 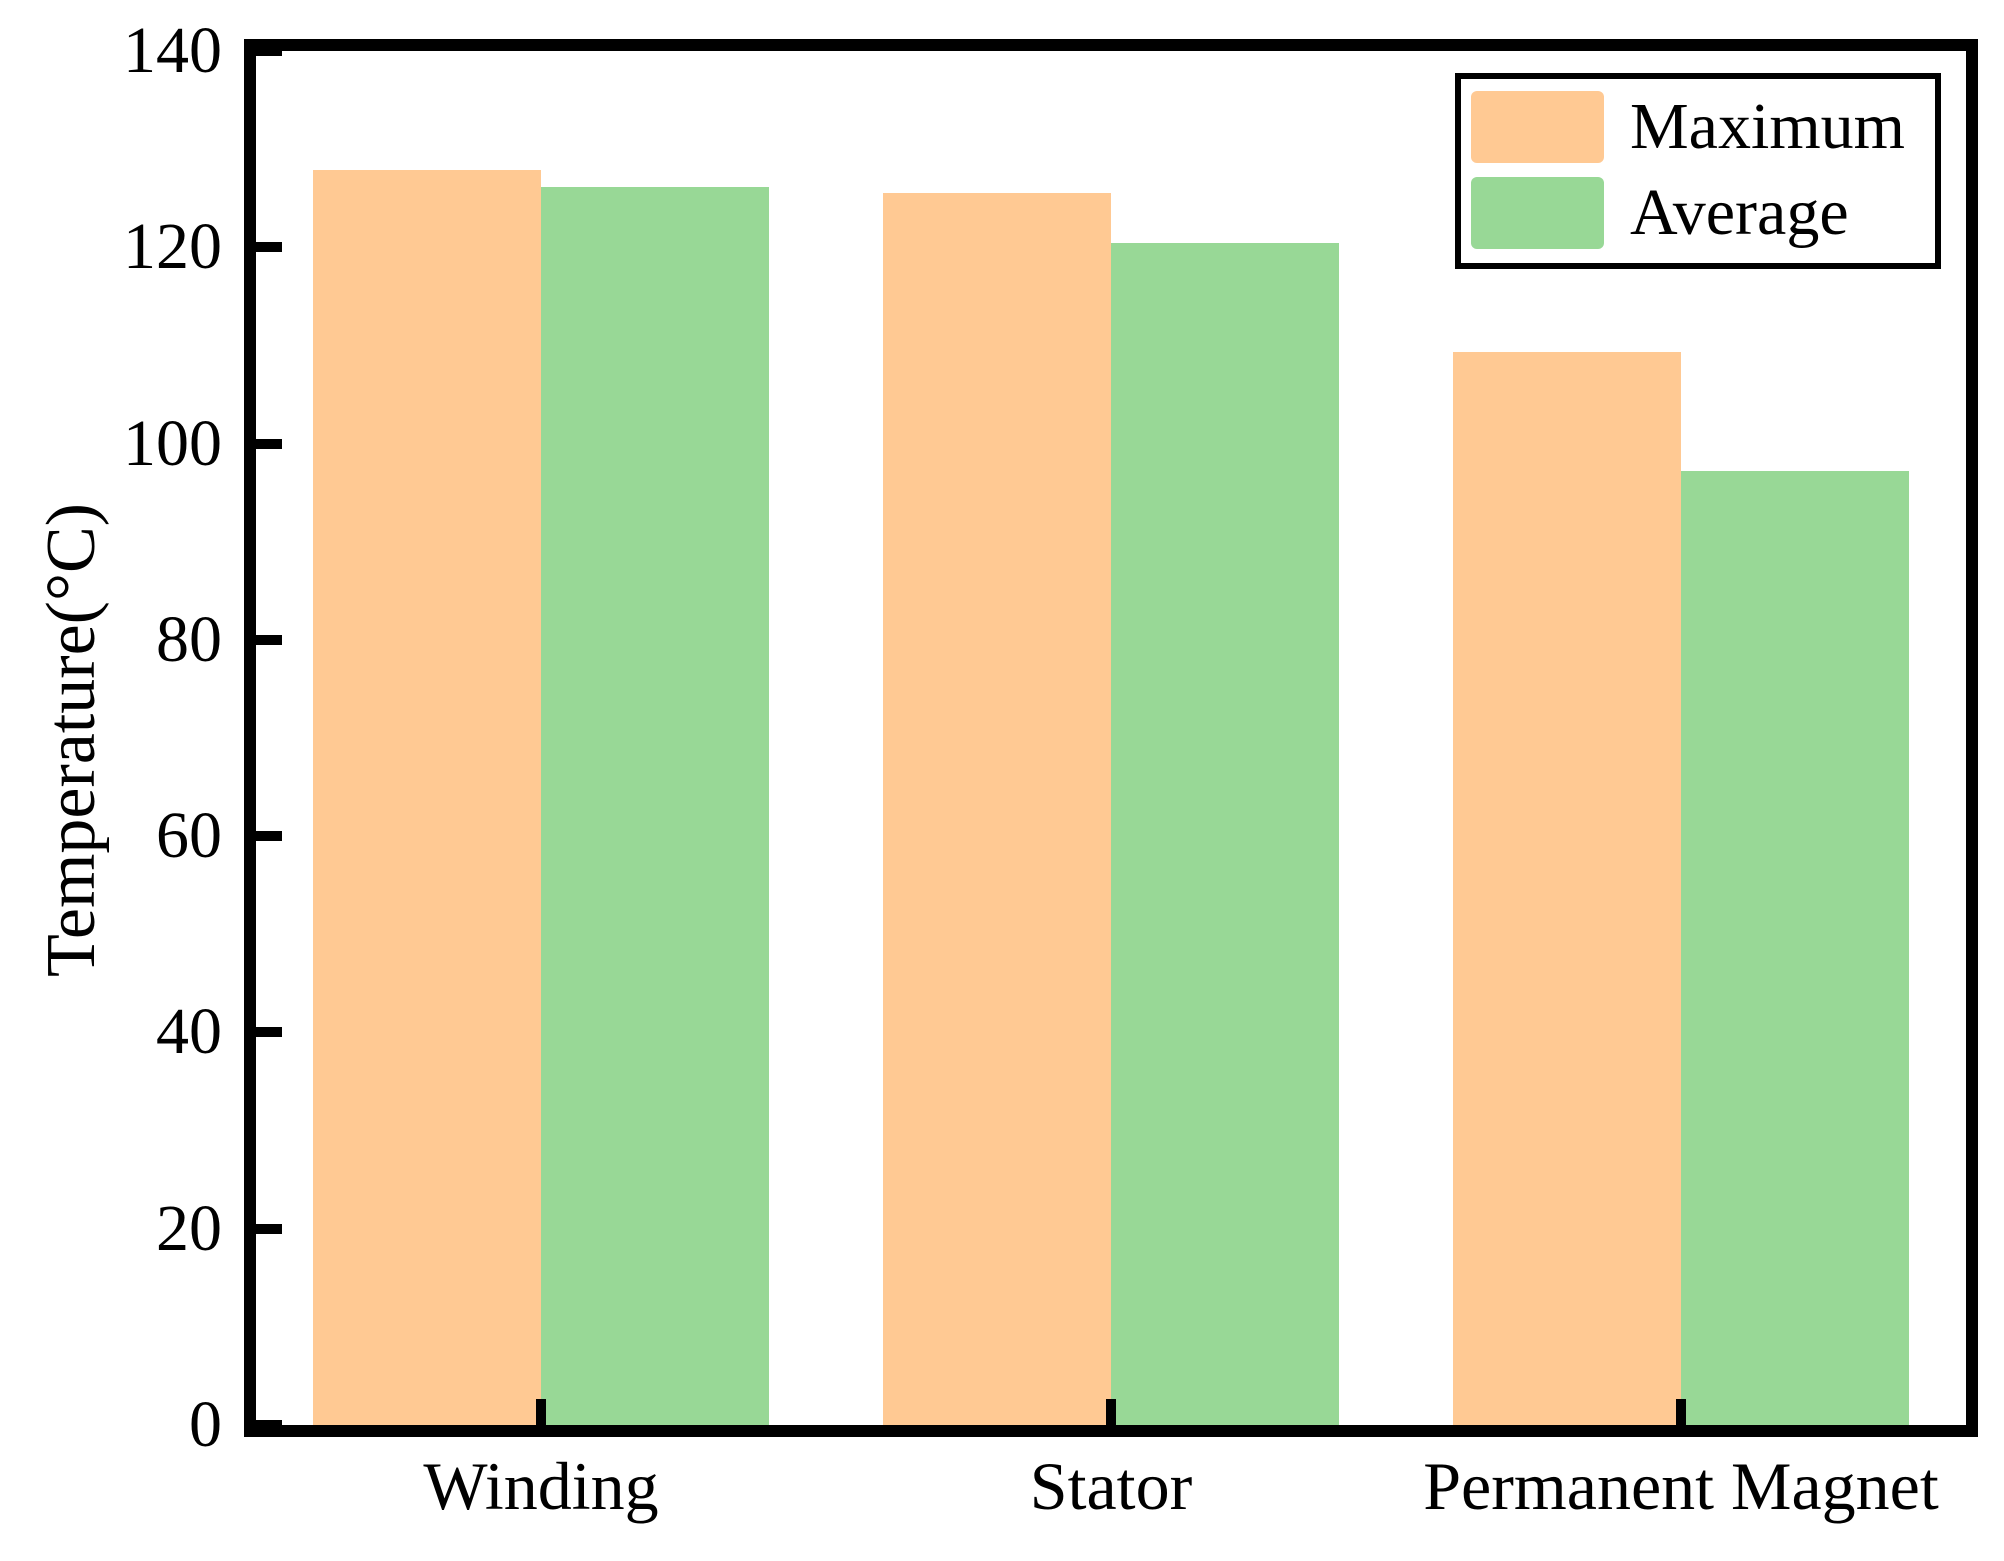 What do you see at coordinates (1681, 1486) in the screenshot?
I see `x-tick-label-permanent-magnet: Permanent Magnet` at bounding box center [1681, 1486].